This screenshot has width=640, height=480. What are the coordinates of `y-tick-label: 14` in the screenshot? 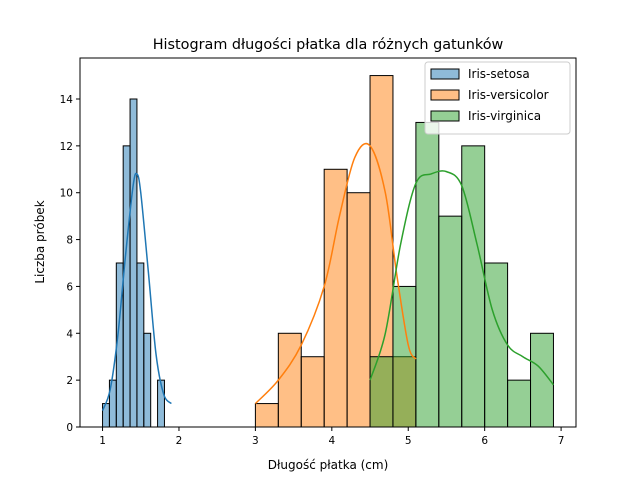 It's located at (67, 100).